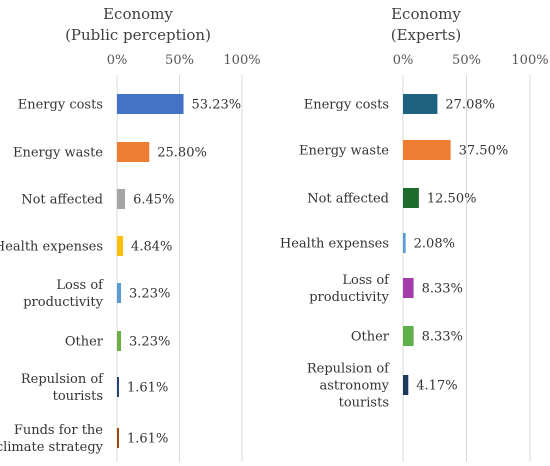  I want to click on left-chart-value-label: 25.80%, so click(182, 153).